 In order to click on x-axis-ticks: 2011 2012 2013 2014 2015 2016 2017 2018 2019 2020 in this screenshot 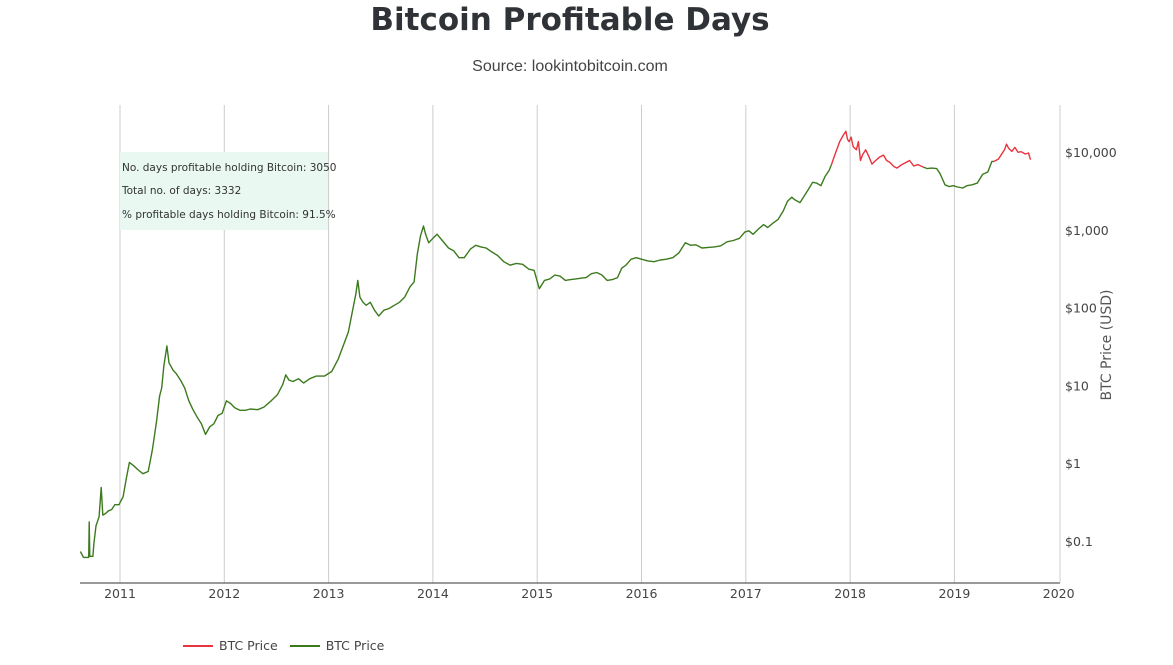, I will do `click(589, 593)`.